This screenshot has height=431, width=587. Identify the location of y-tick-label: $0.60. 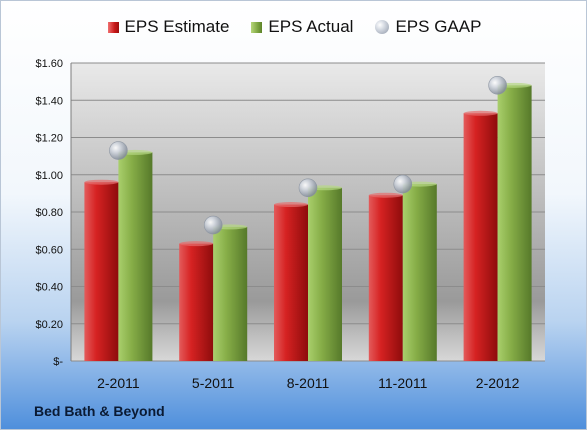
(49, 250).